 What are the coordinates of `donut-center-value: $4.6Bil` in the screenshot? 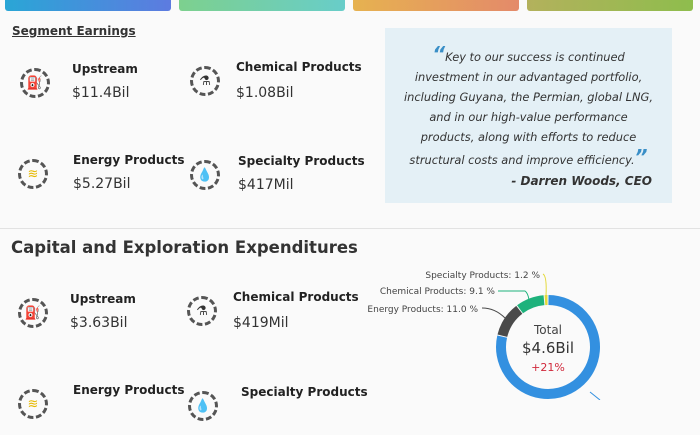 It's located at (548, 348).